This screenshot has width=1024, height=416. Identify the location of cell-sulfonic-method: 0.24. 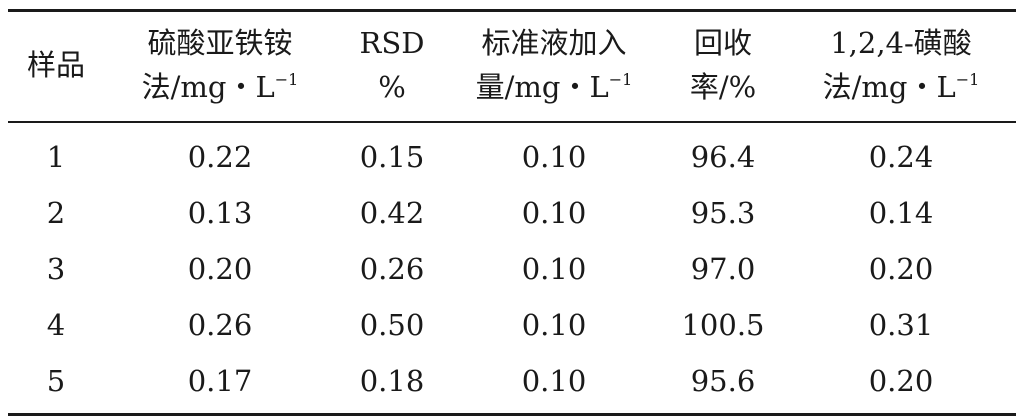
(901, 157).